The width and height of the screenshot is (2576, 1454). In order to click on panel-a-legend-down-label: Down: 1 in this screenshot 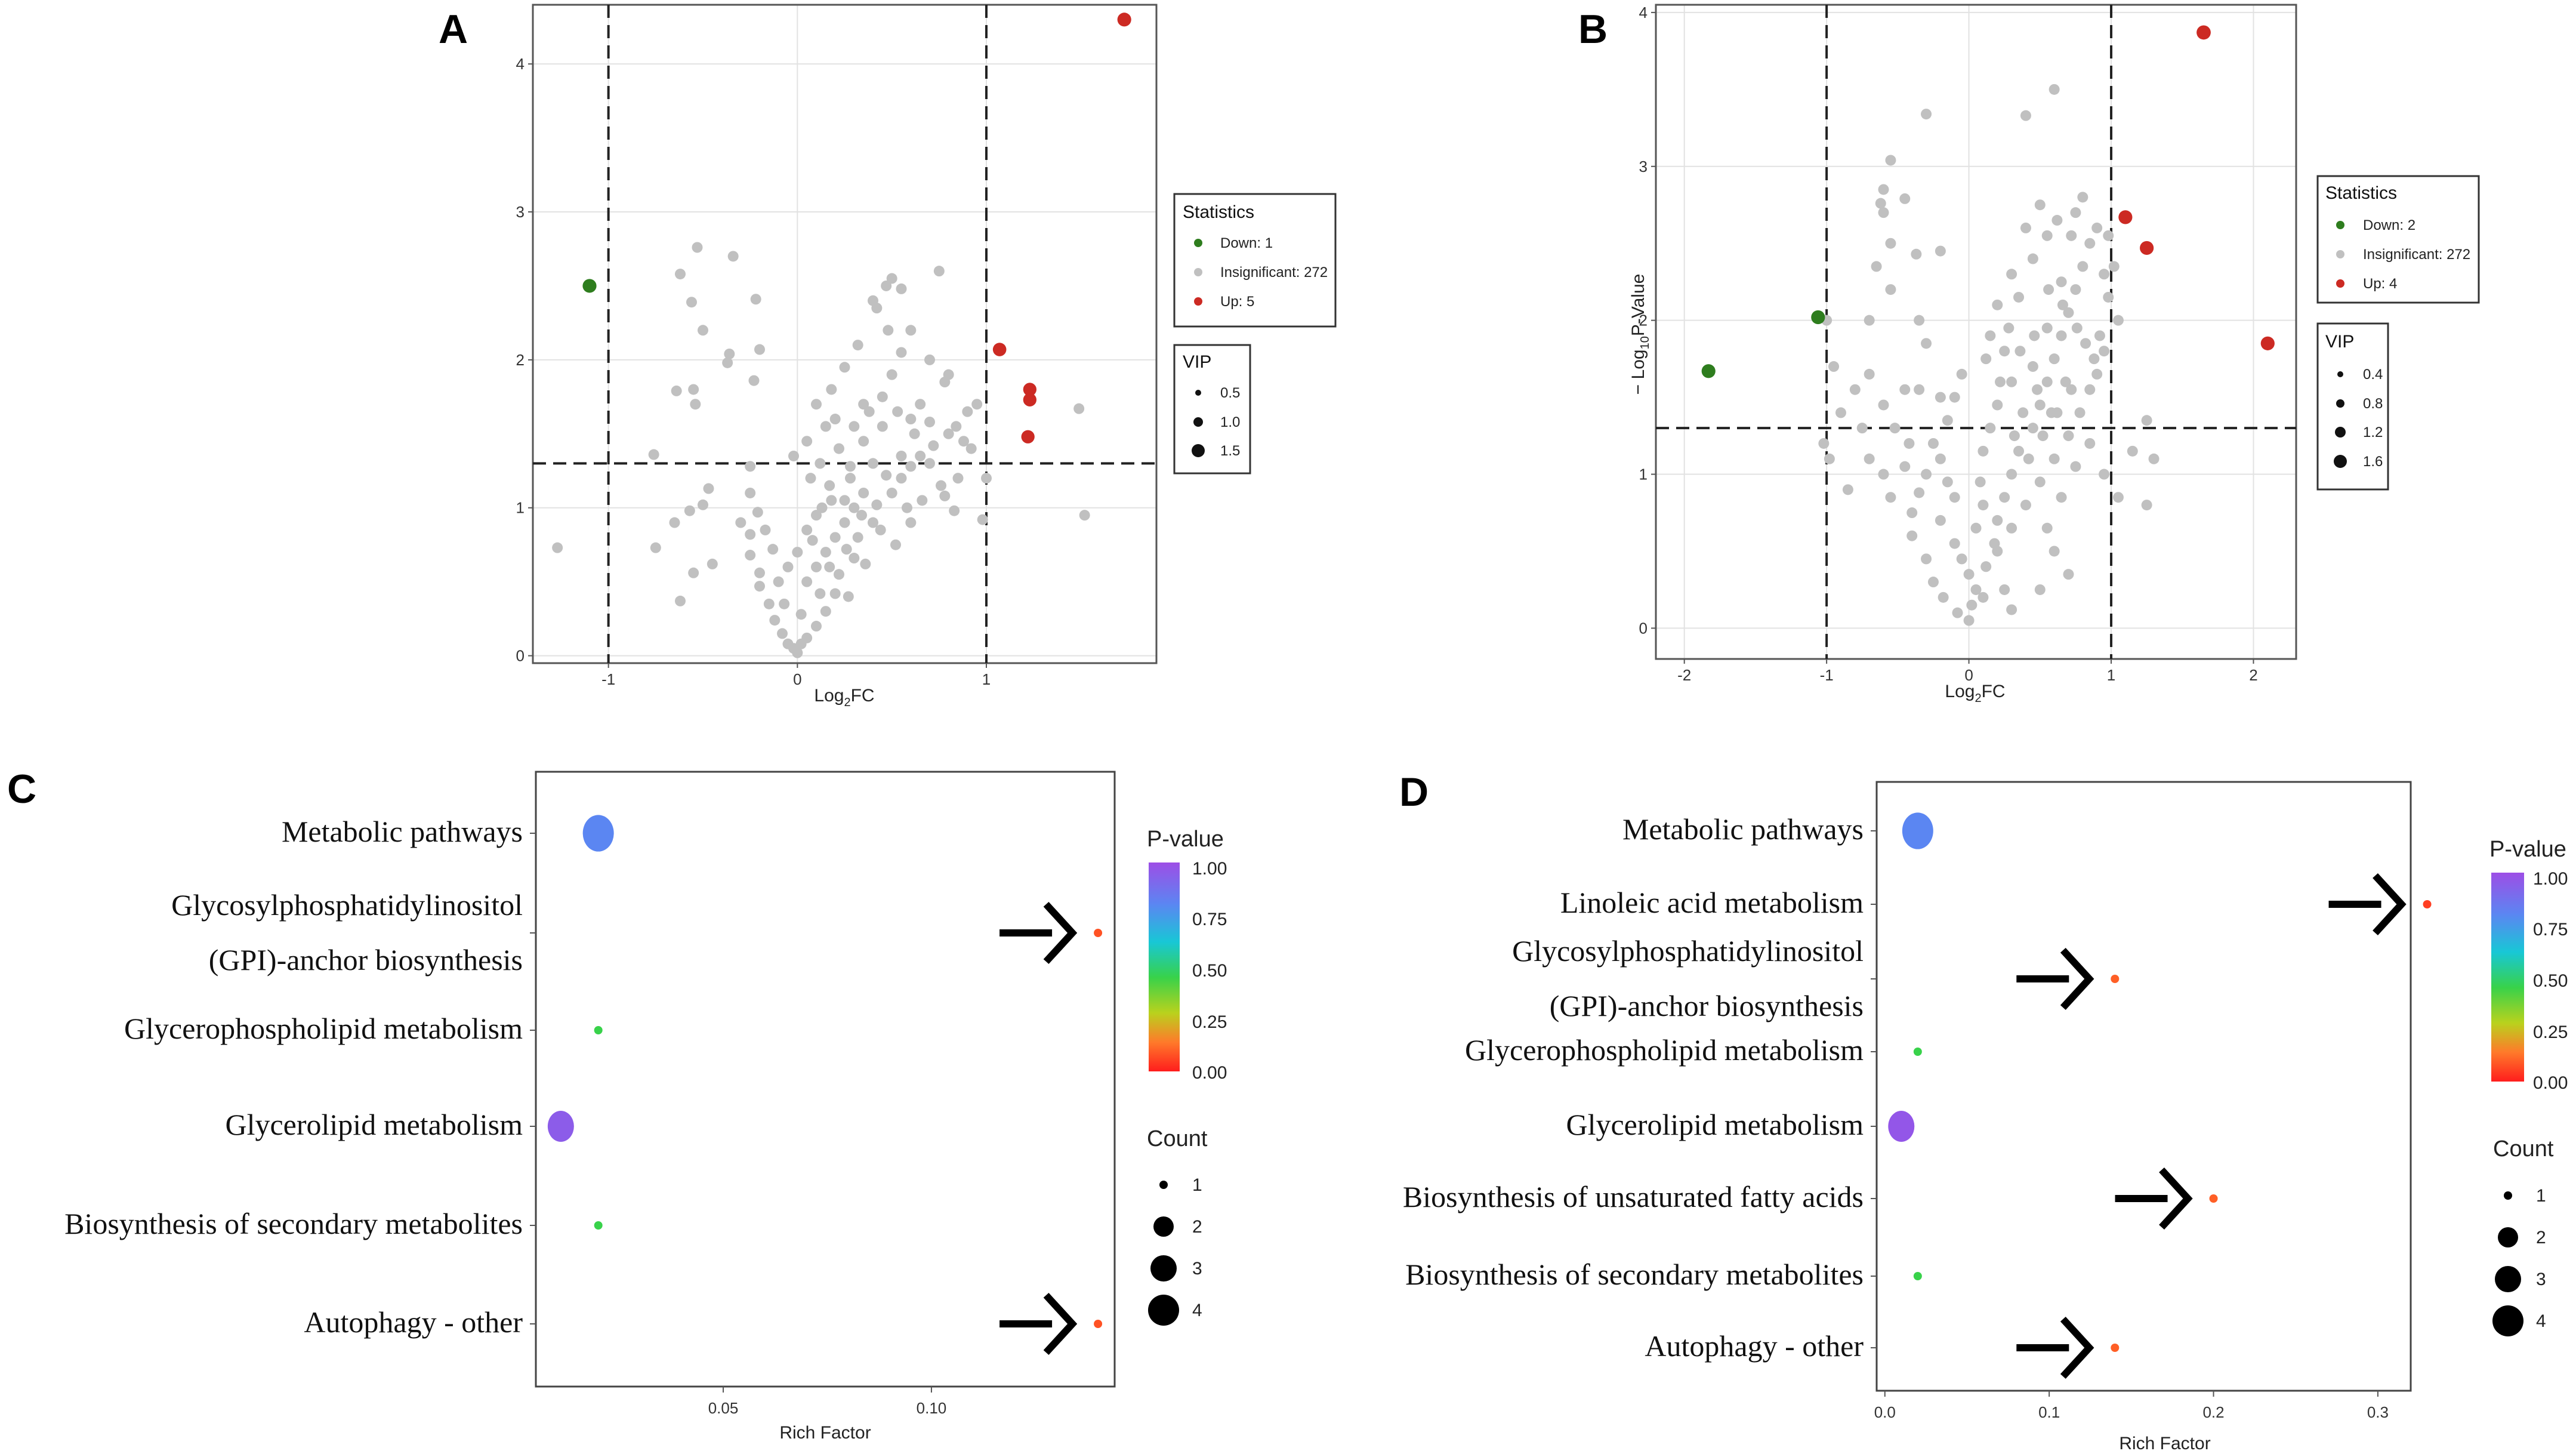, I will do `click(1247, 243)`.